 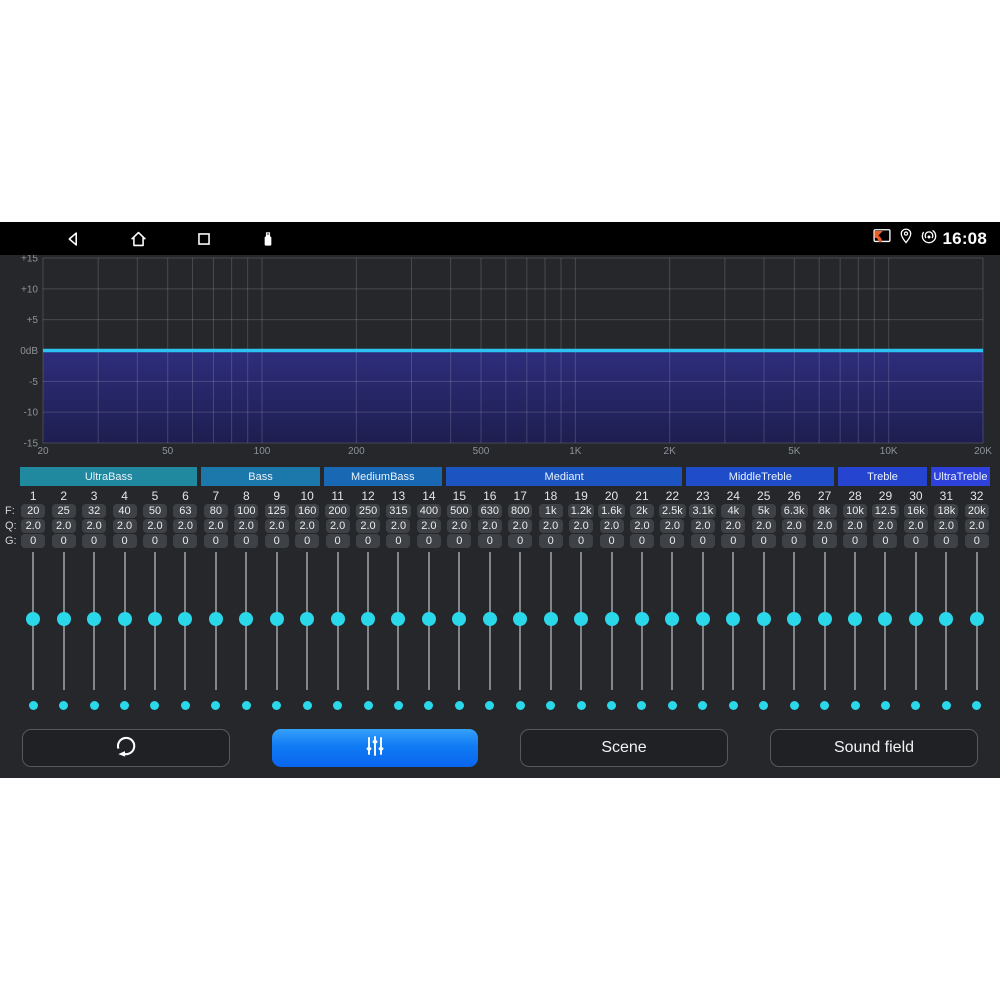 I want to click on equalizer-button, so click(x=375, y=748).